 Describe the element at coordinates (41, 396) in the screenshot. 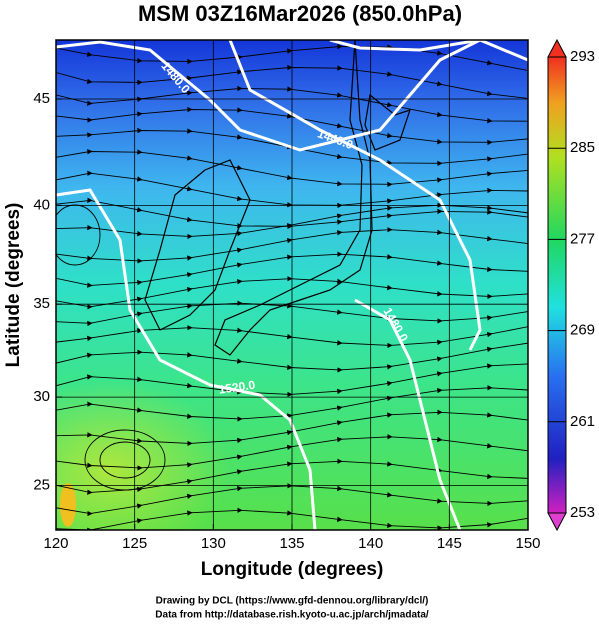

I see `y-tick-label: 30` at that location.